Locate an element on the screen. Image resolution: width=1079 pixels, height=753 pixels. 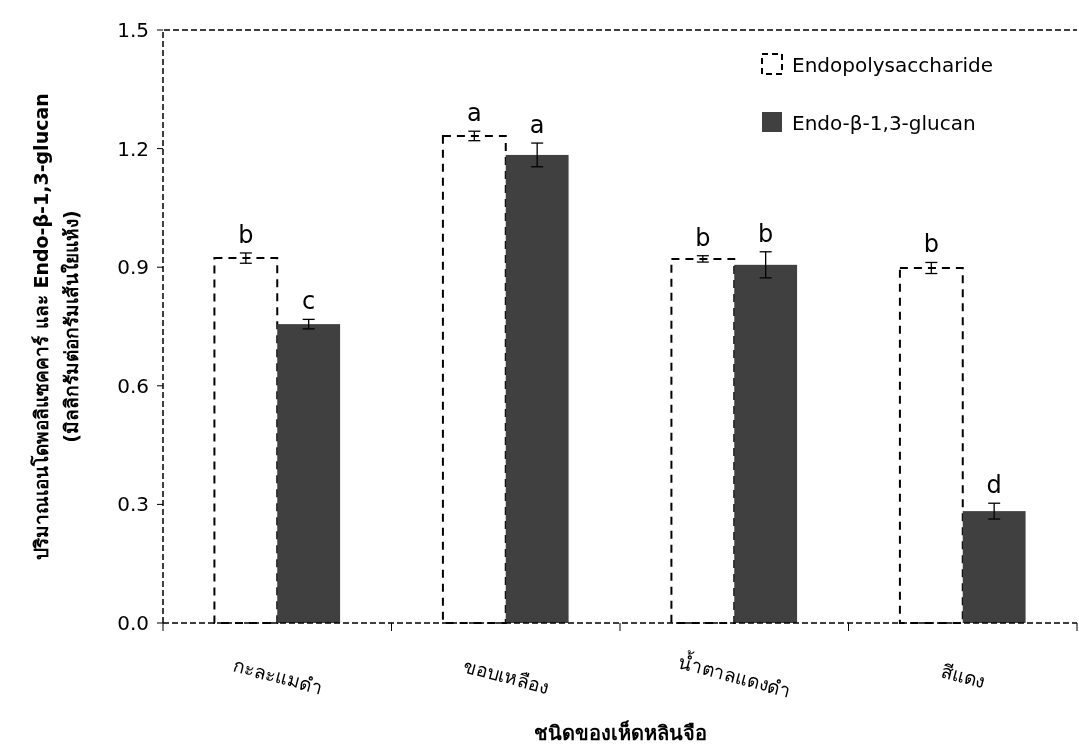
data-label: c is located at coordinates (309, 301).